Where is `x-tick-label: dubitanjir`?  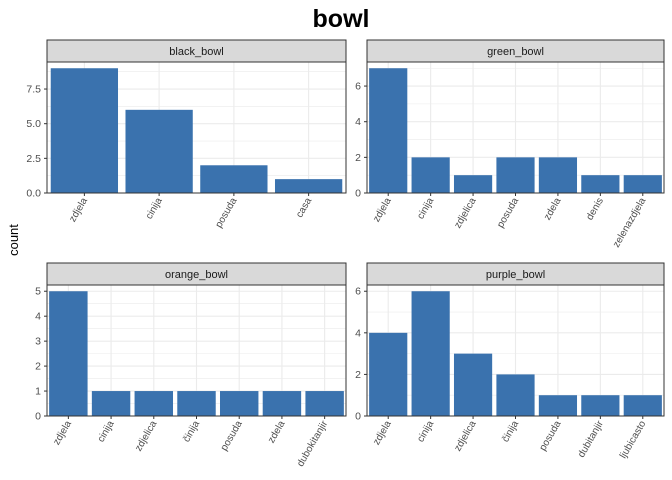 x-tick-label: dubitanjir is located at coordinates (591, 438).